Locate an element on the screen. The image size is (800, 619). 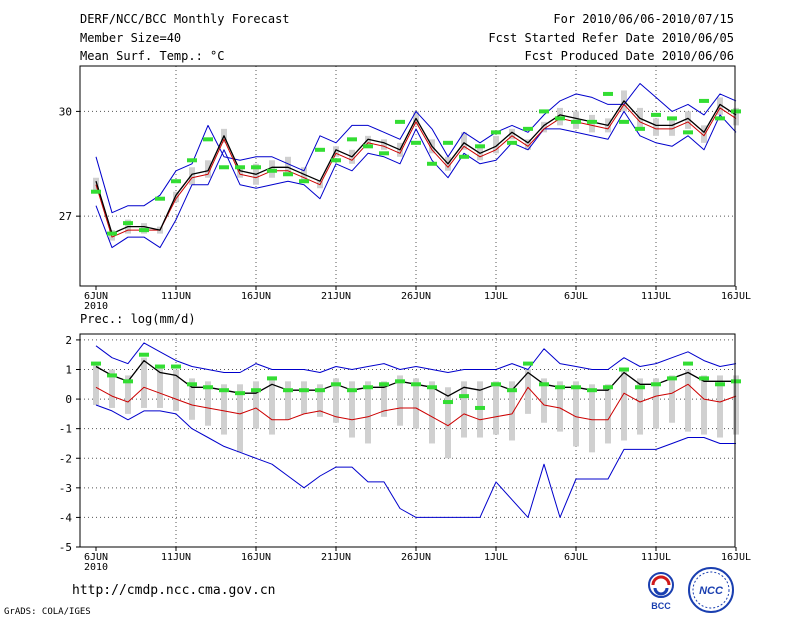
refer-date: Fcst Started Refer Date 2010/06/05 is located at coordinates (611, 38).